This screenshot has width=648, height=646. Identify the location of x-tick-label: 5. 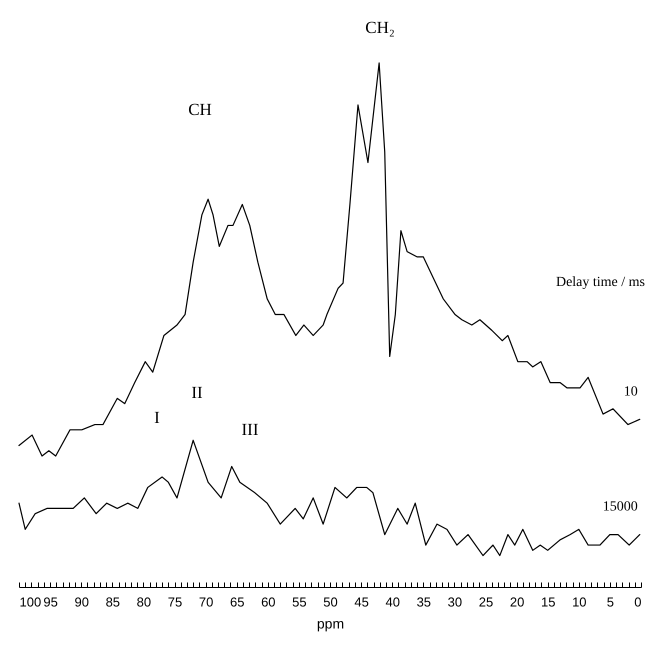
(610, 602).